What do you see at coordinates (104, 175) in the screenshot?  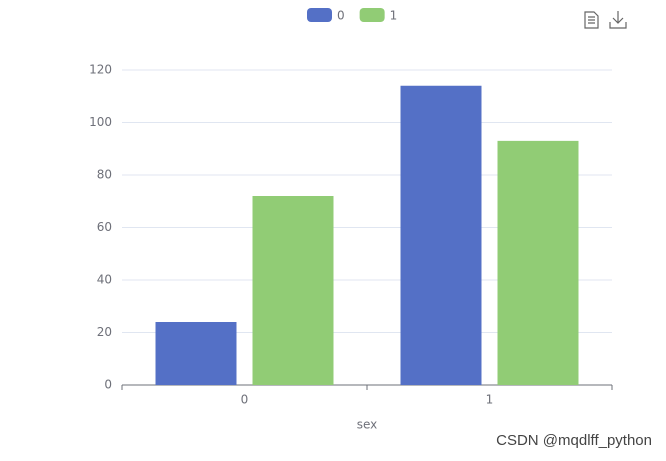 I see `y-tick-label: 80` at bounding box center [104, 175].